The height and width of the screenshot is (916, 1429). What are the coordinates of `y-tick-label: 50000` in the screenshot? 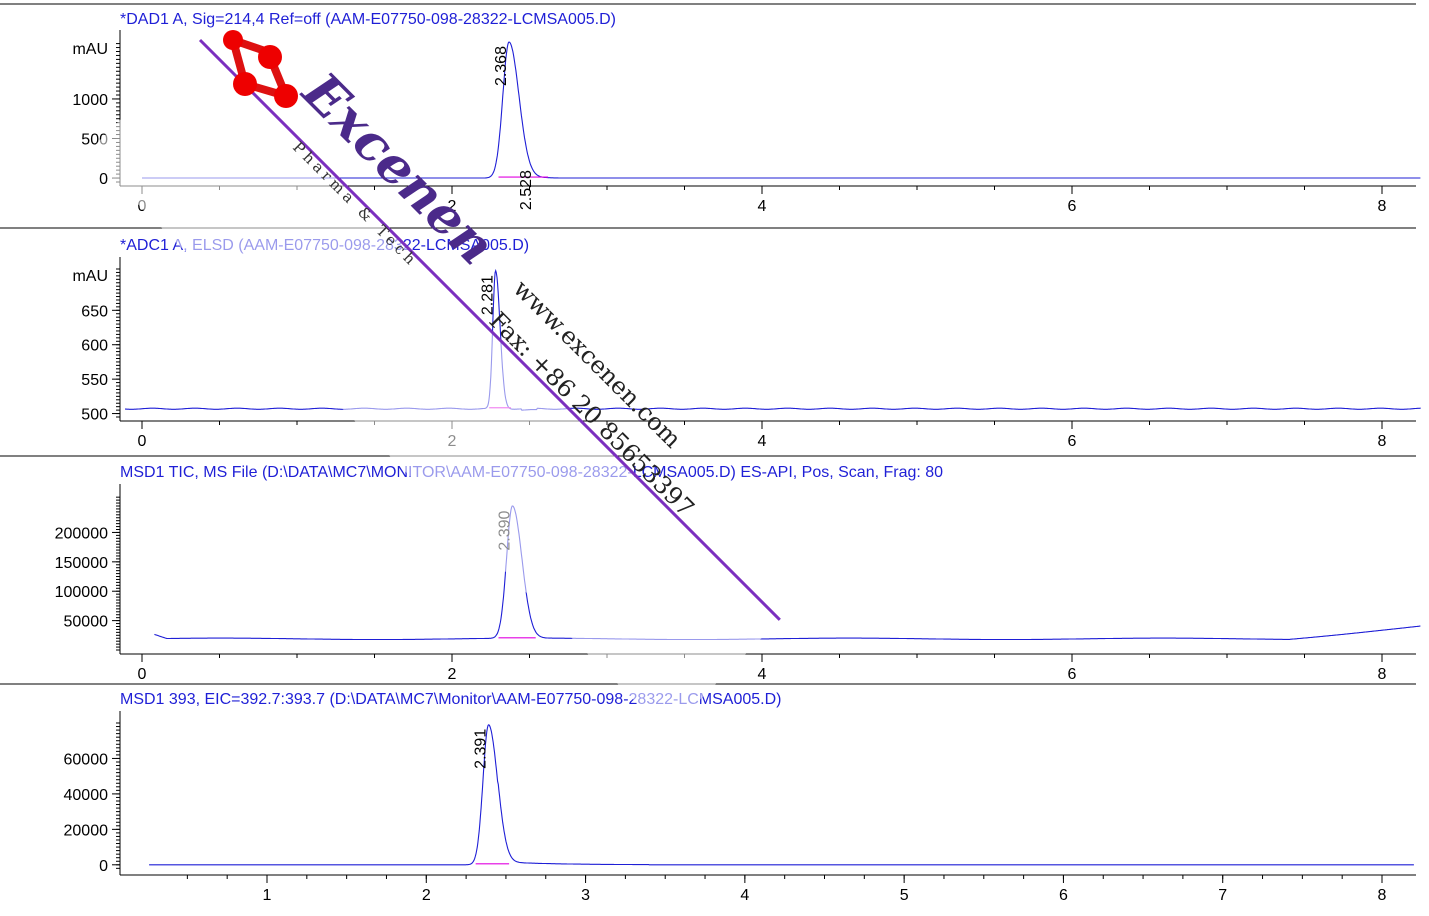 It's located at (86, 622).